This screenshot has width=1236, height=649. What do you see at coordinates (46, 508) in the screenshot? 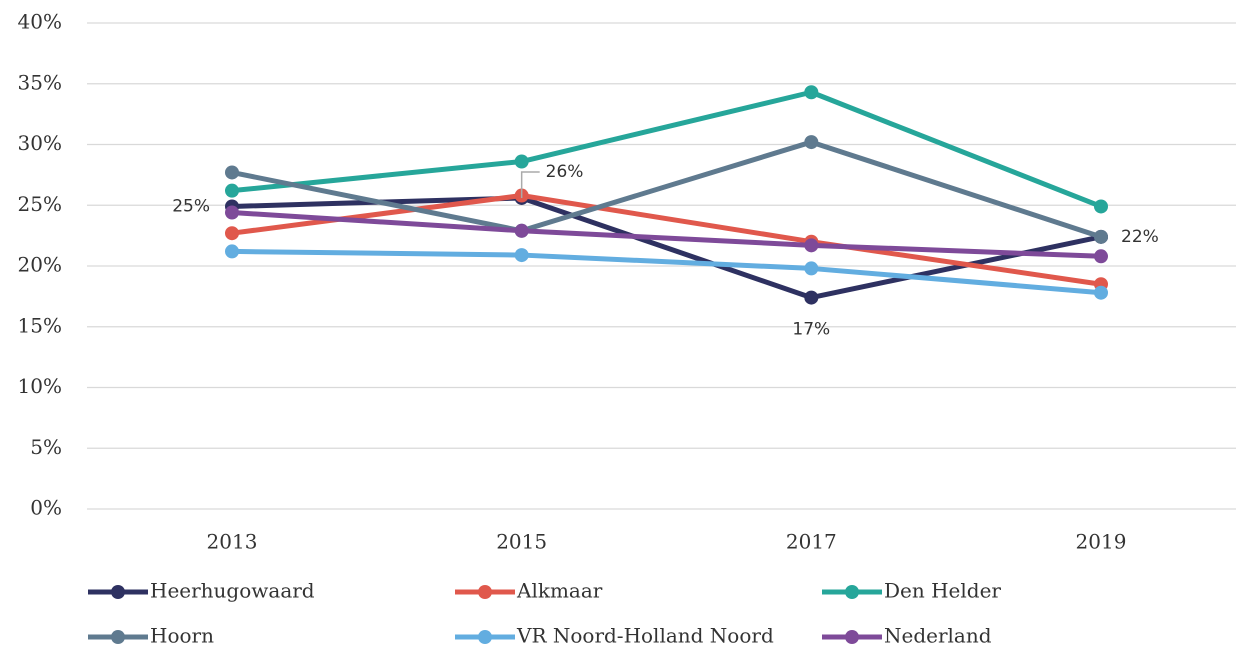
I see `y-tick-label: 0%` at bounding box center [46, 508].